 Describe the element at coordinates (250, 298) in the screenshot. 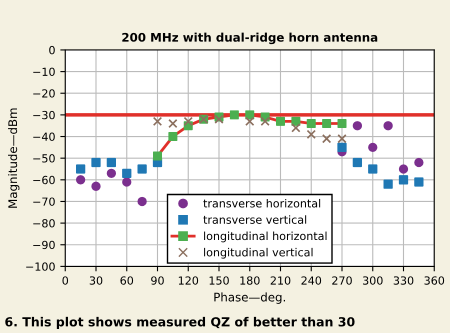

I see `x-axis-title: Phase—deg.` at that location.